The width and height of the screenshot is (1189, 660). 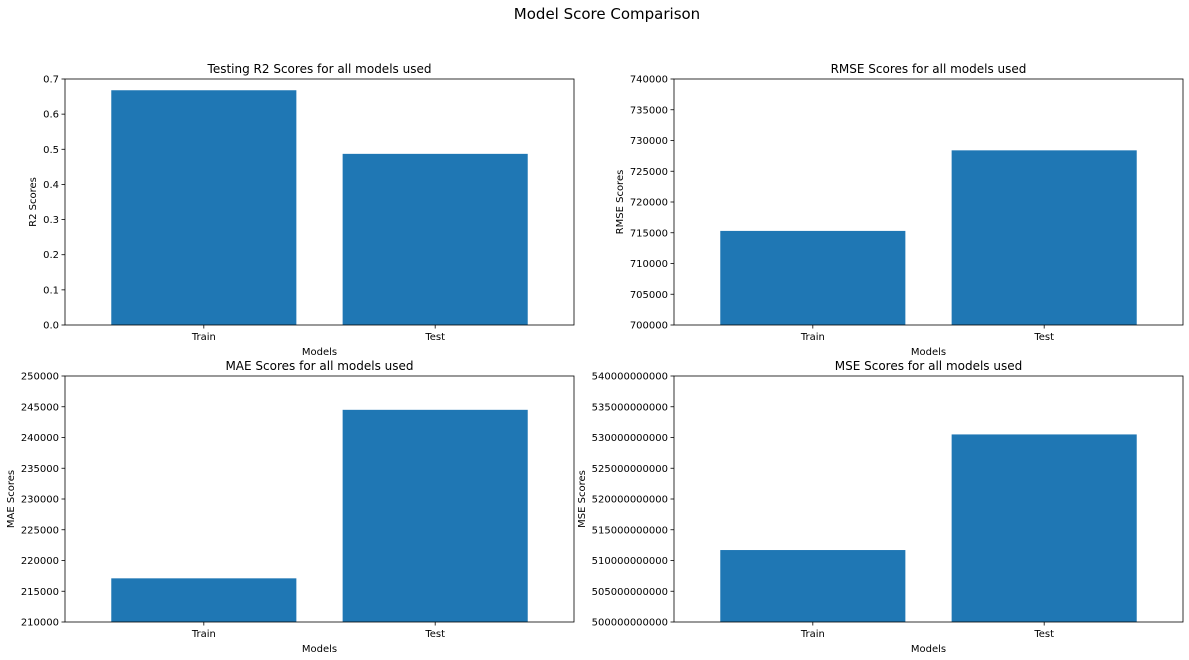 What do you see at coordinates (319, 69) in the screenshot?
I see `panel-title: Testing R2 Scores for all models used` at bounding box center [319, 69].